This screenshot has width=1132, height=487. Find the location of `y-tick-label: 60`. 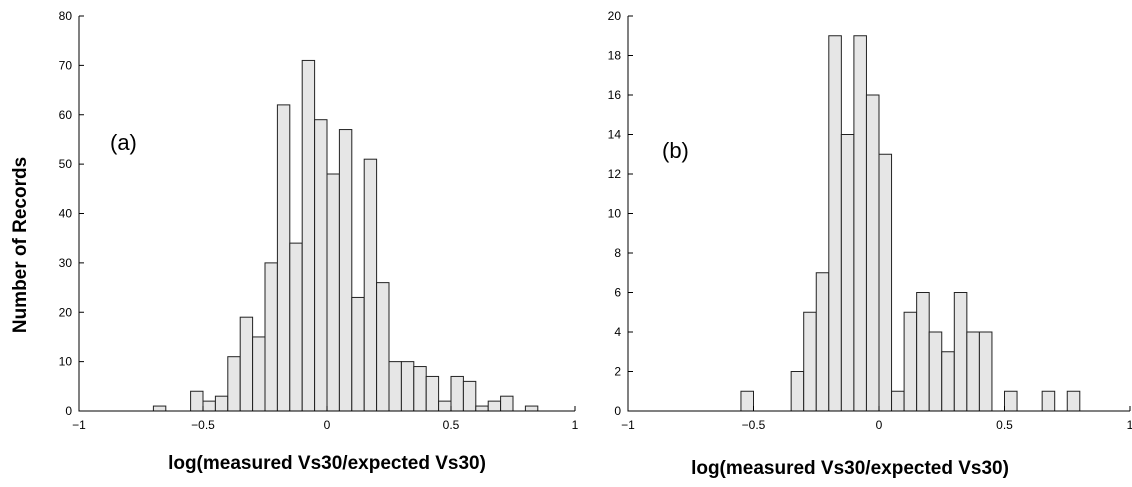

y-tick-label: 60 is located at coordinates (66, 115).